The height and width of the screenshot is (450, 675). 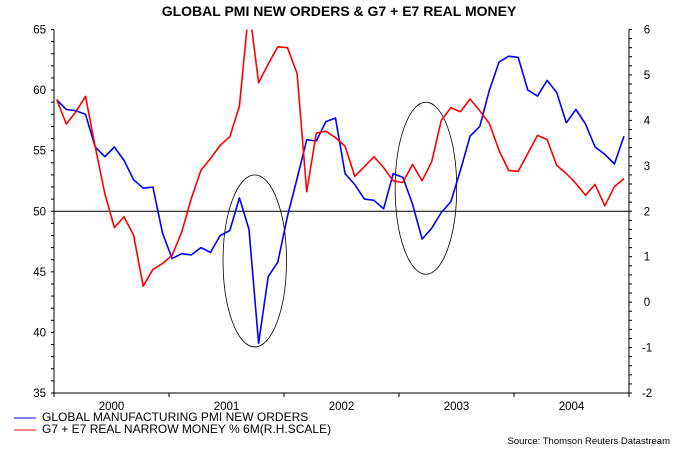 I want to click on left-tick-label: 60, so click(x=39, y=91).